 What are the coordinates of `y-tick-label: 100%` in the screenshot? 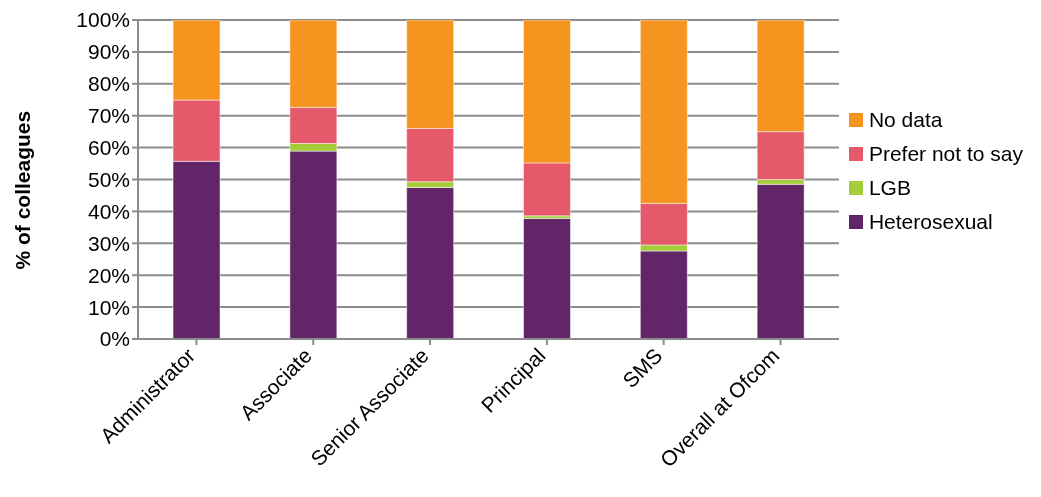 It's located at (103, 20).